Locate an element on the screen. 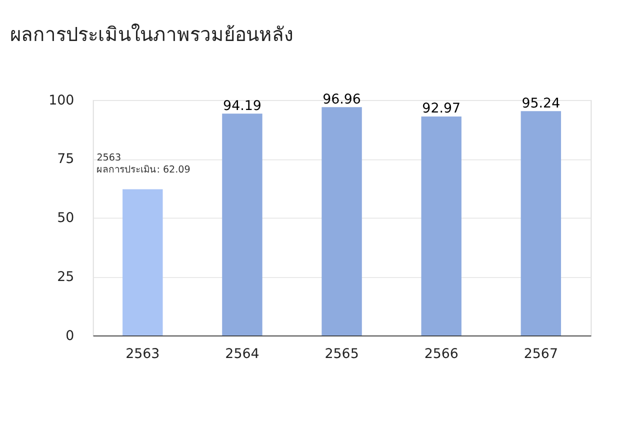 The width and height of the screenshot is (629, 425). y-tick-label: 75 is located at coordinates (65, 160).